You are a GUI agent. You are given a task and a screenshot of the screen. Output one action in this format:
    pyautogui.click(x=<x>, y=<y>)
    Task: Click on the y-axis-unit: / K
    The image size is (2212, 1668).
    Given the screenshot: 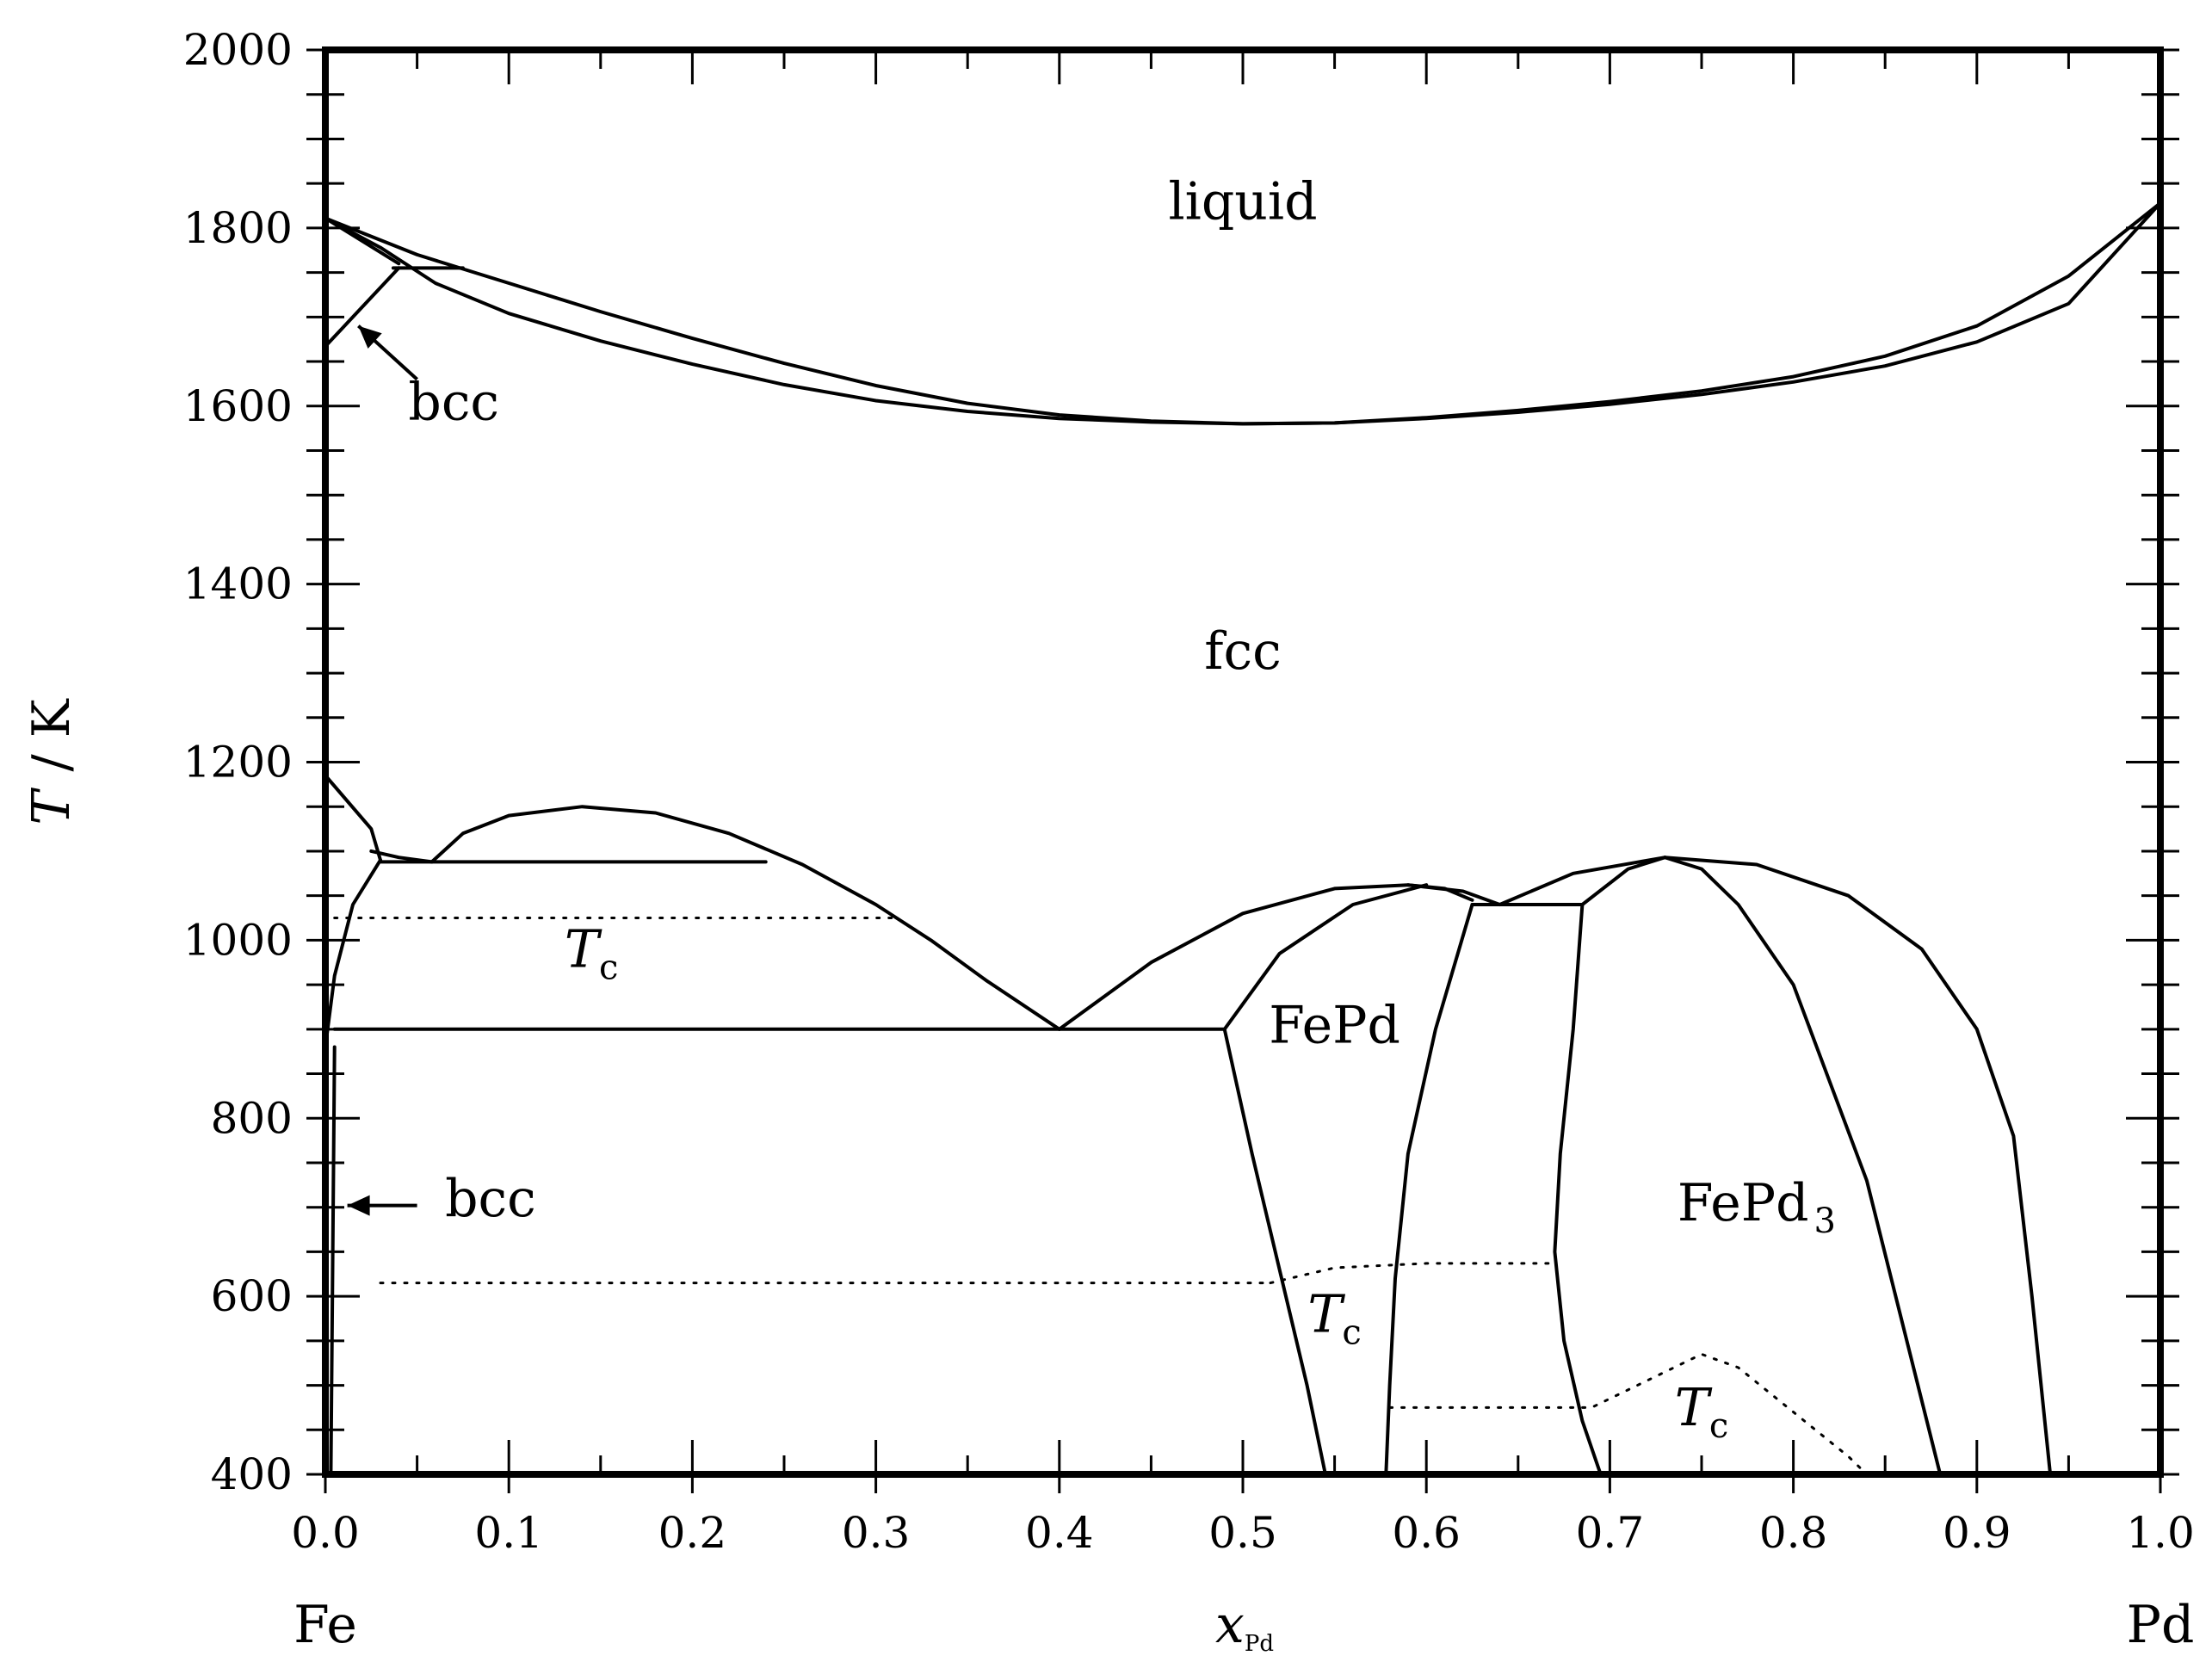 What is the action you would take?
    pyautogui.click(x=52, y=734)
    